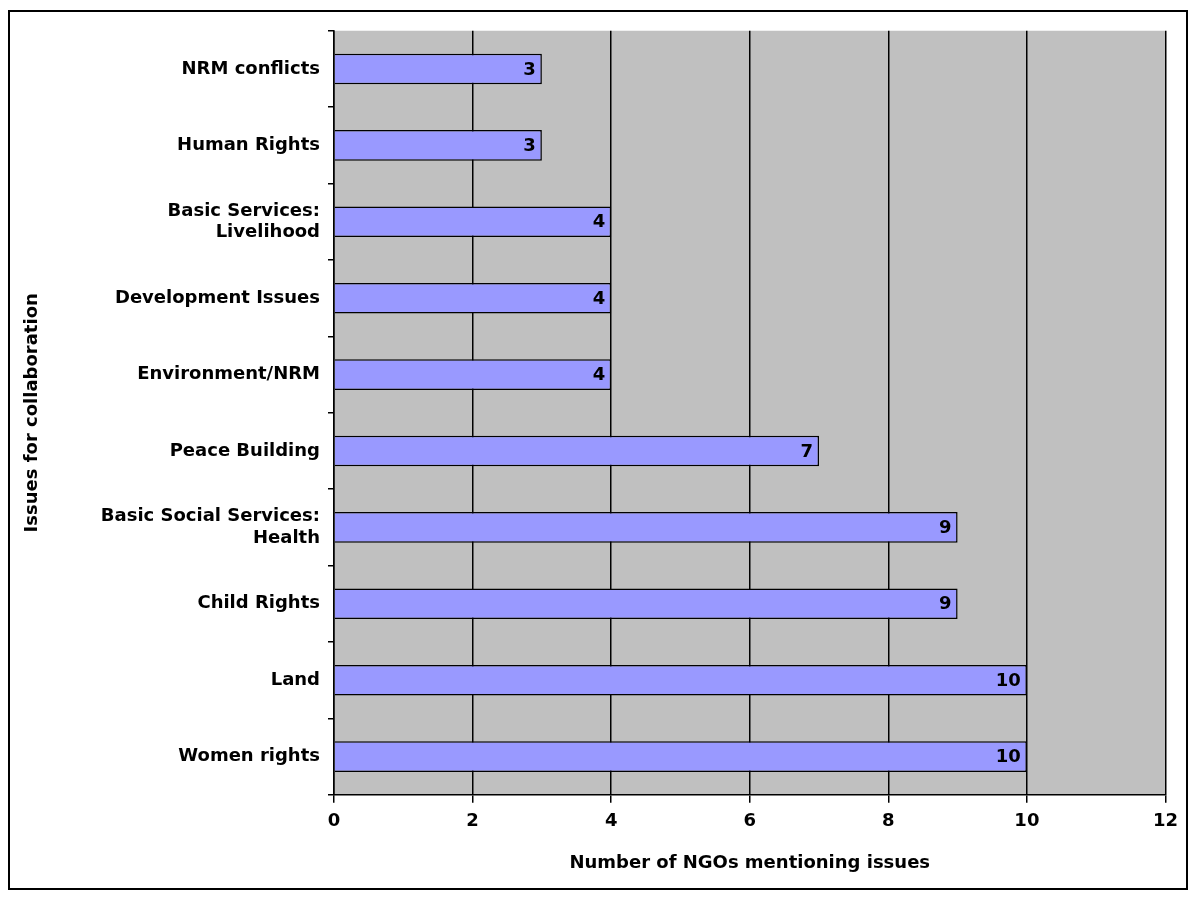  Describe the element at coordinates (249, 755) in the screenshot. I see `y-tick-label: Women rights` at that location.